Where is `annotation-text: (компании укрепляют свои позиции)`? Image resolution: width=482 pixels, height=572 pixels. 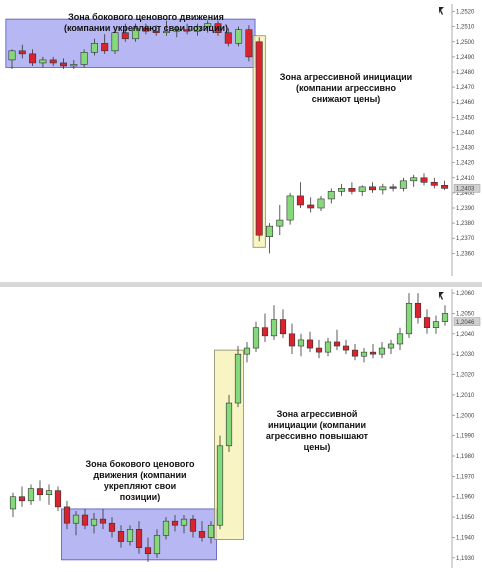 annotation-text: (компании укрепляют свои позиции) is located at coordinates (146, 28).